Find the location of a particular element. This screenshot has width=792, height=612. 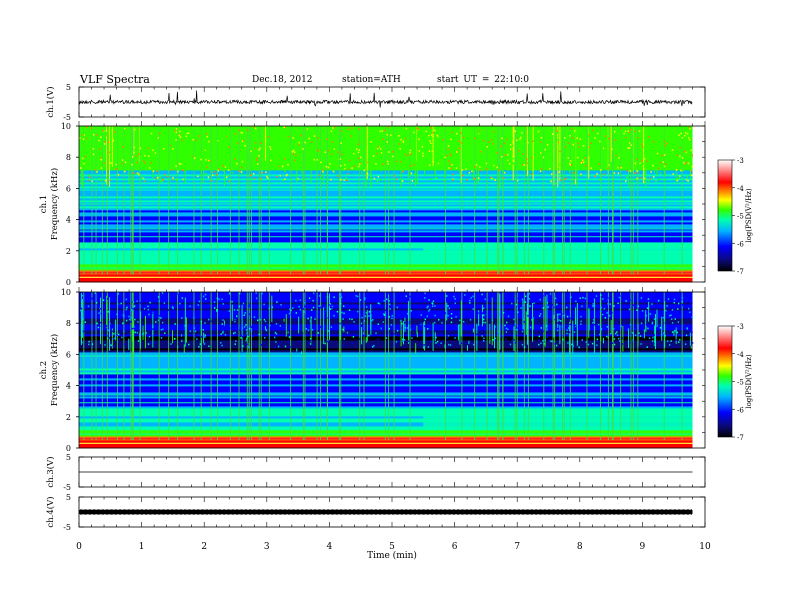

ch4-ytick-label: -5 is located at coordinates (67, 527).